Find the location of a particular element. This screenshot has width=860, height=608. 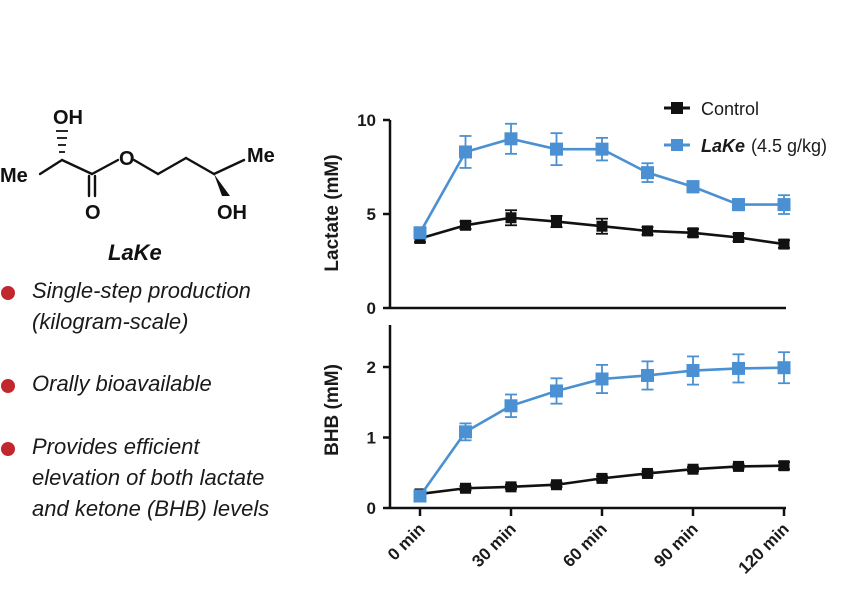

bhb-y-tick-label: 2 is located at coordinates (371, 367).